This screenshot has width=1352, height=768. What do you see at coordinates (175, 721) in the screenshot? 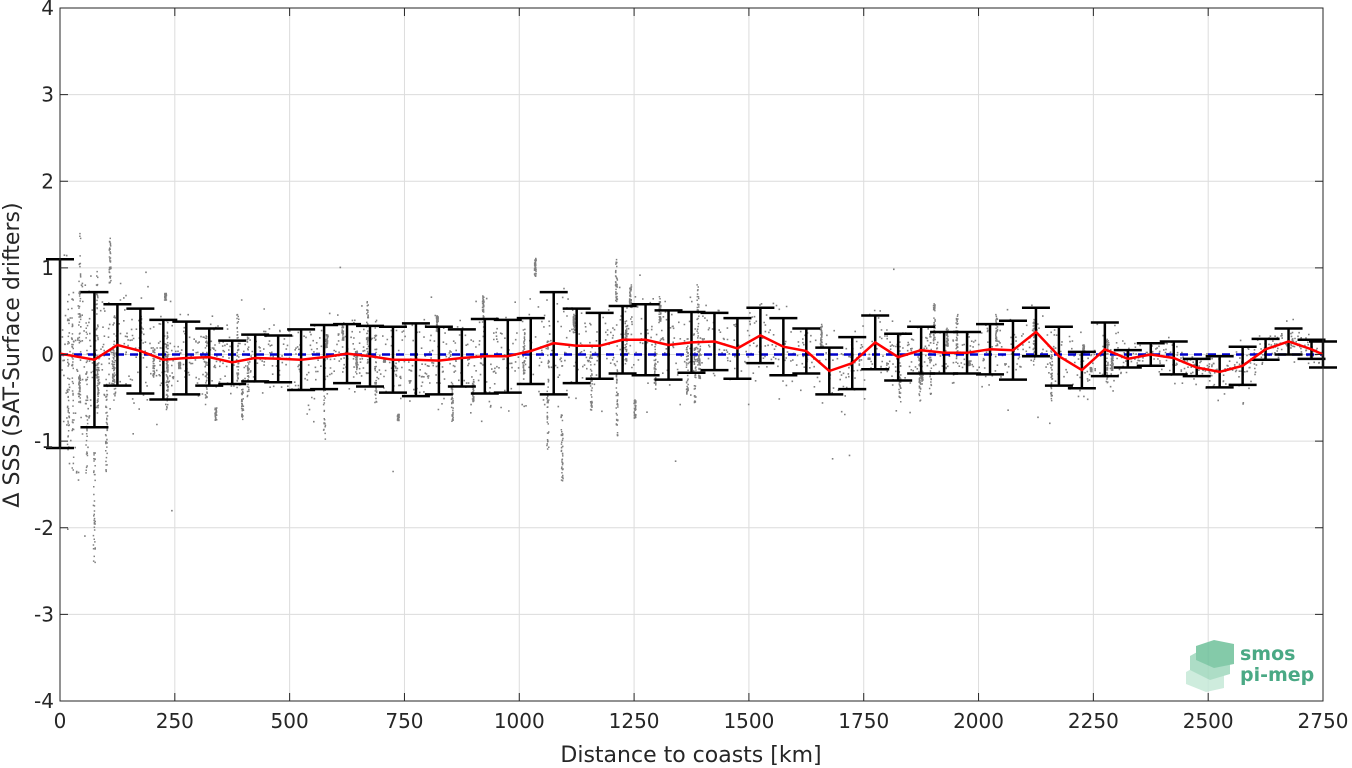
I see `x-tick-label: 250` at bounding box center [175, 721].